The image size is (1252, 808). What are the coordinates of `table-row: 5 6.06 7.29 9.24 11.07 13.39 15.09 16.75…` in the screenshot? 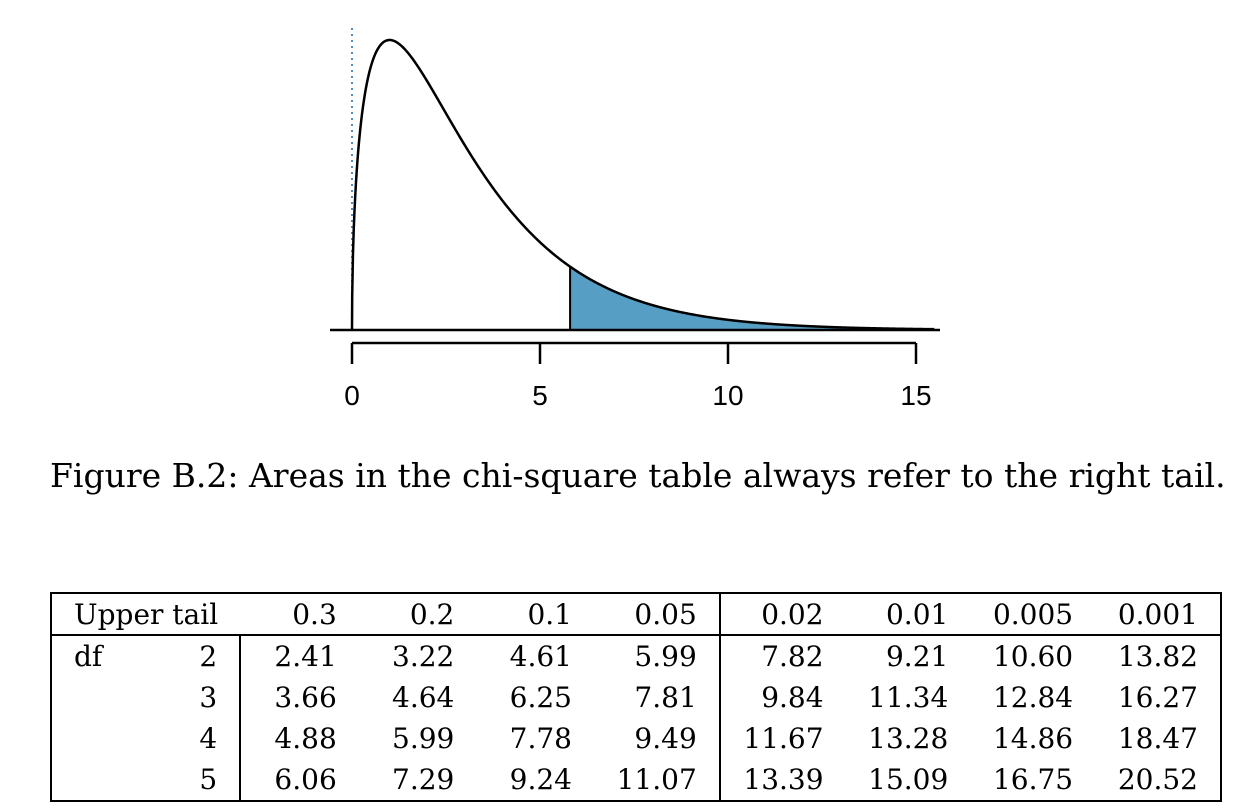 It's located at (635, 780).